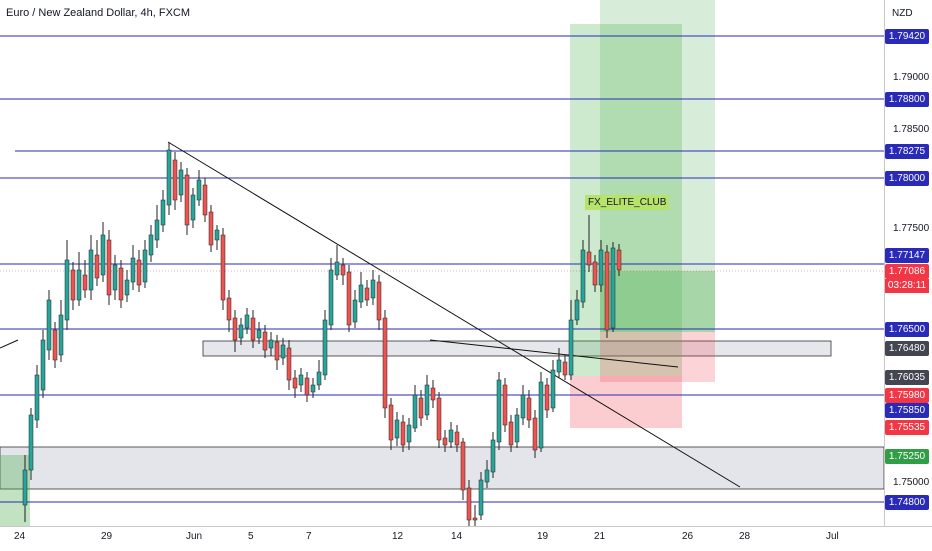  Describe the element at coordinates (98, 13) in the screenshot. I see `symbol-title: Euro / New Zealand Dollar, 4h, FXCM` at that location.